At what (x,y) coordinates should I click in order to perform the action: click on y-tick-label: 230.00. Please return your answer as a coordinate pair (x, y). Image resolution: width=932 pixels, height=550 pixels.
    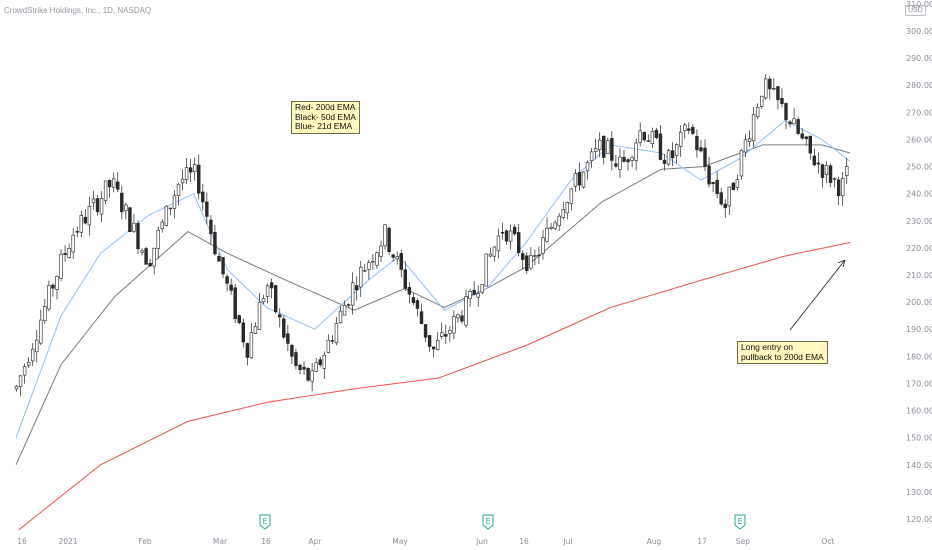
    Looking at the image, I should click on (919, 221).